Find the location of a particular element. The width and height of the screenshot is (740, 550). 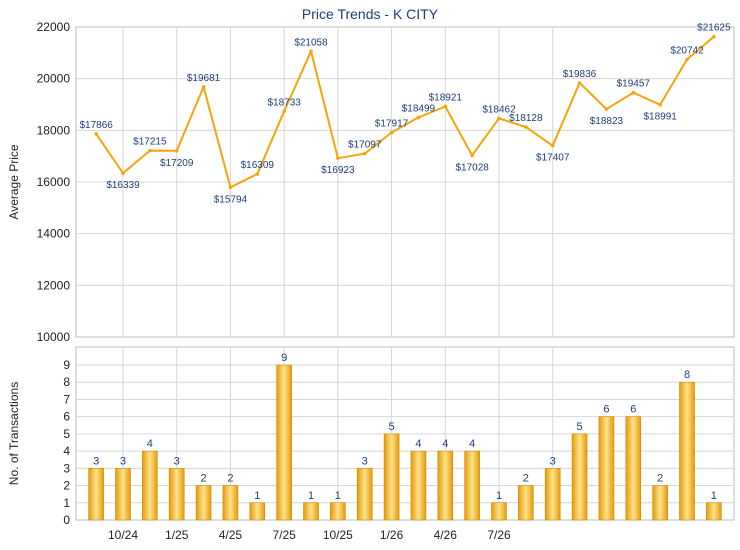

price-data-label: $16309 is located at coordinates (258, 165).